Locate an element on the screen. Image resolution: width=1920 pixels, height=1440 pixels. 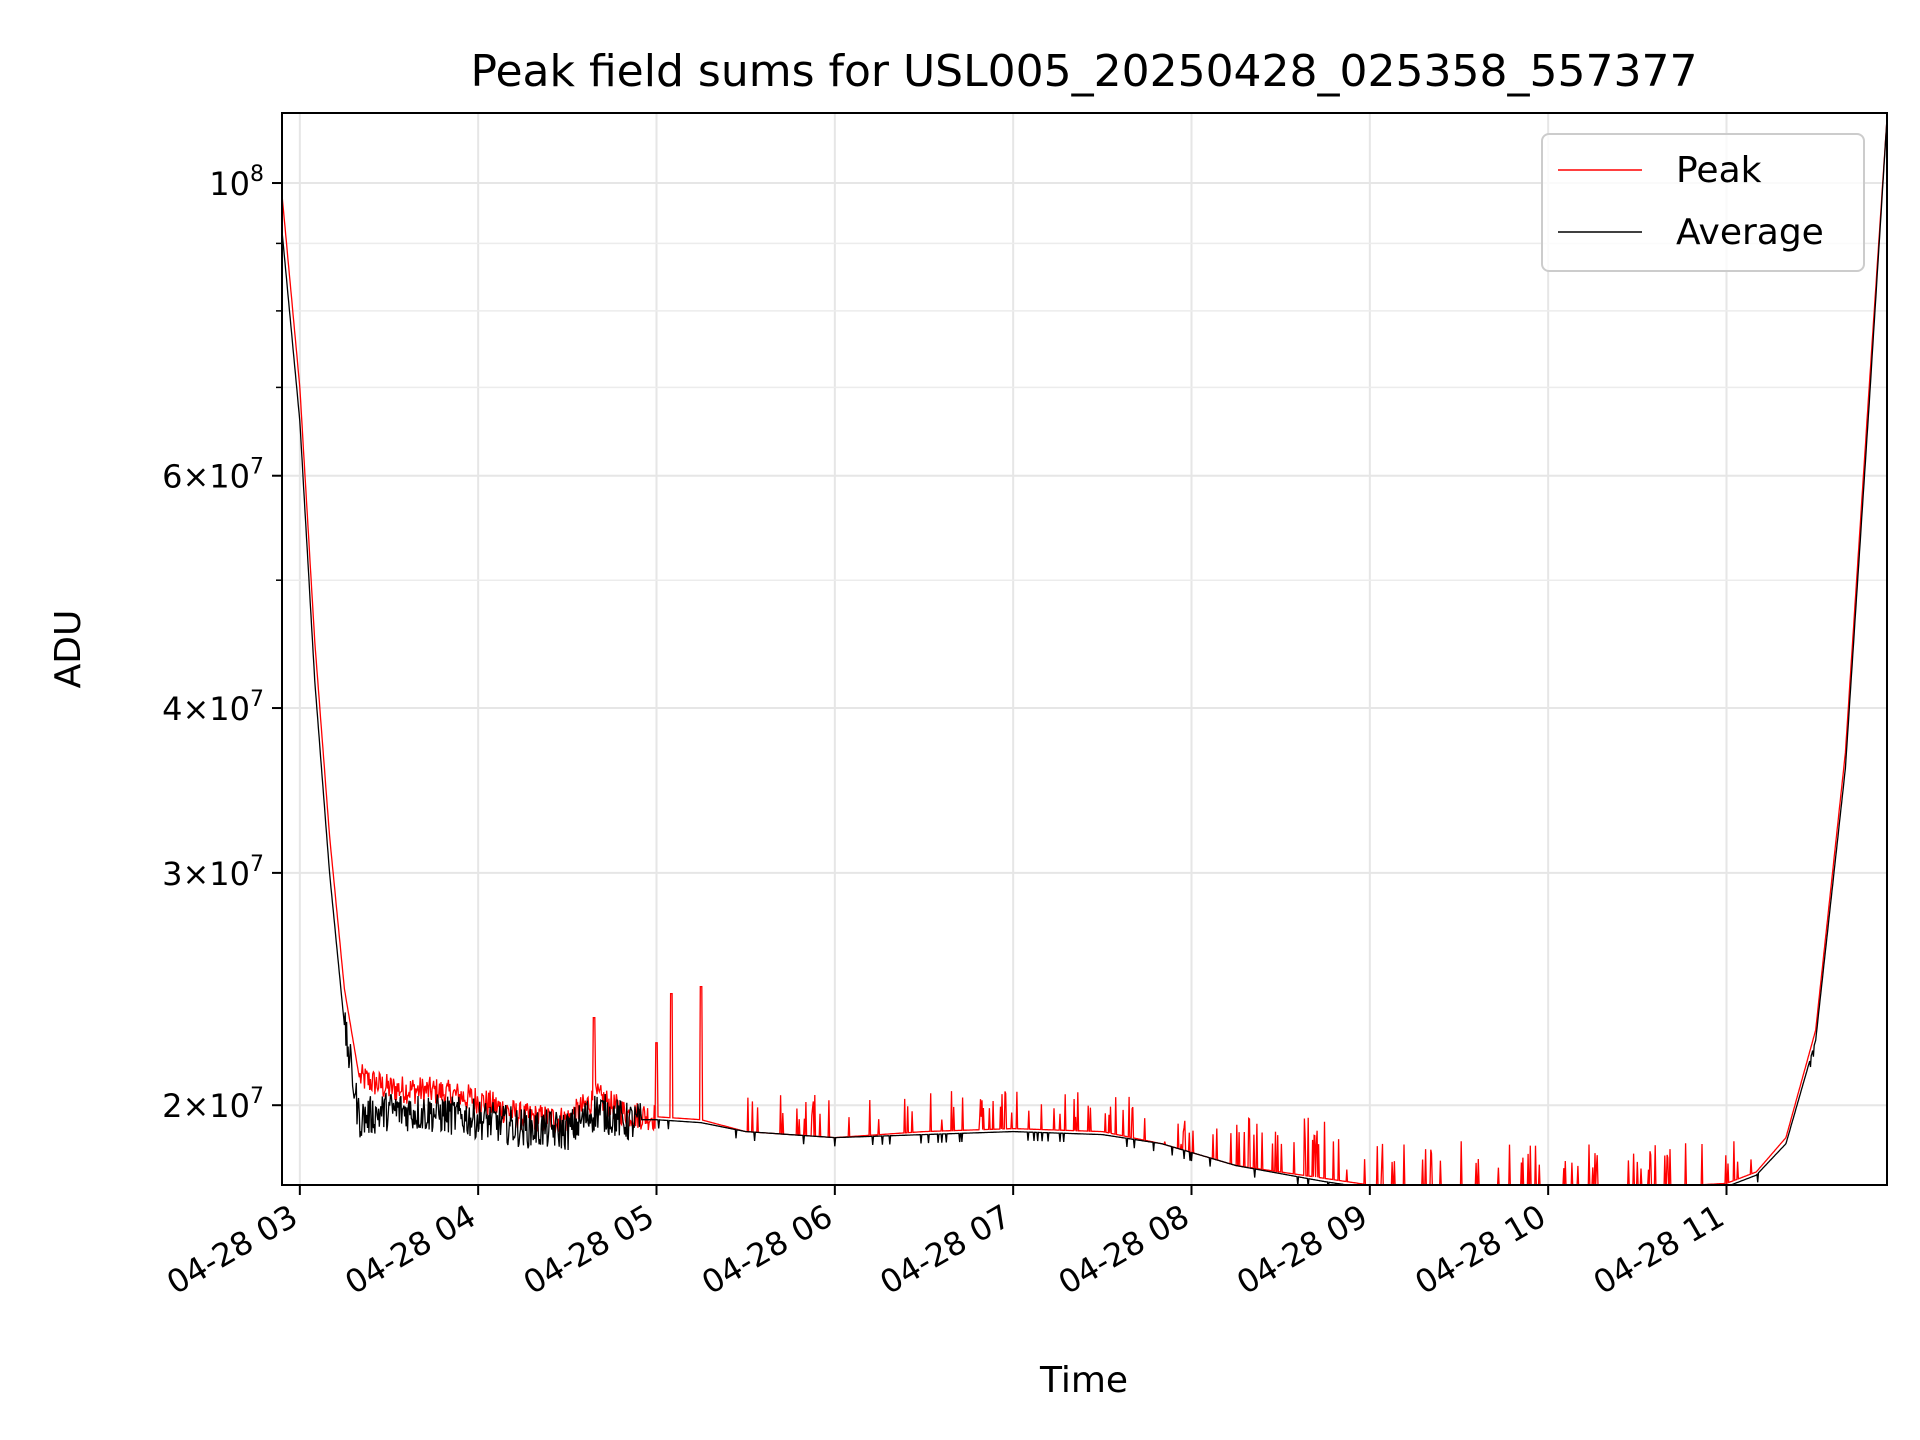
legend-label-peak: Peak is located at coordinates (1719, 170).